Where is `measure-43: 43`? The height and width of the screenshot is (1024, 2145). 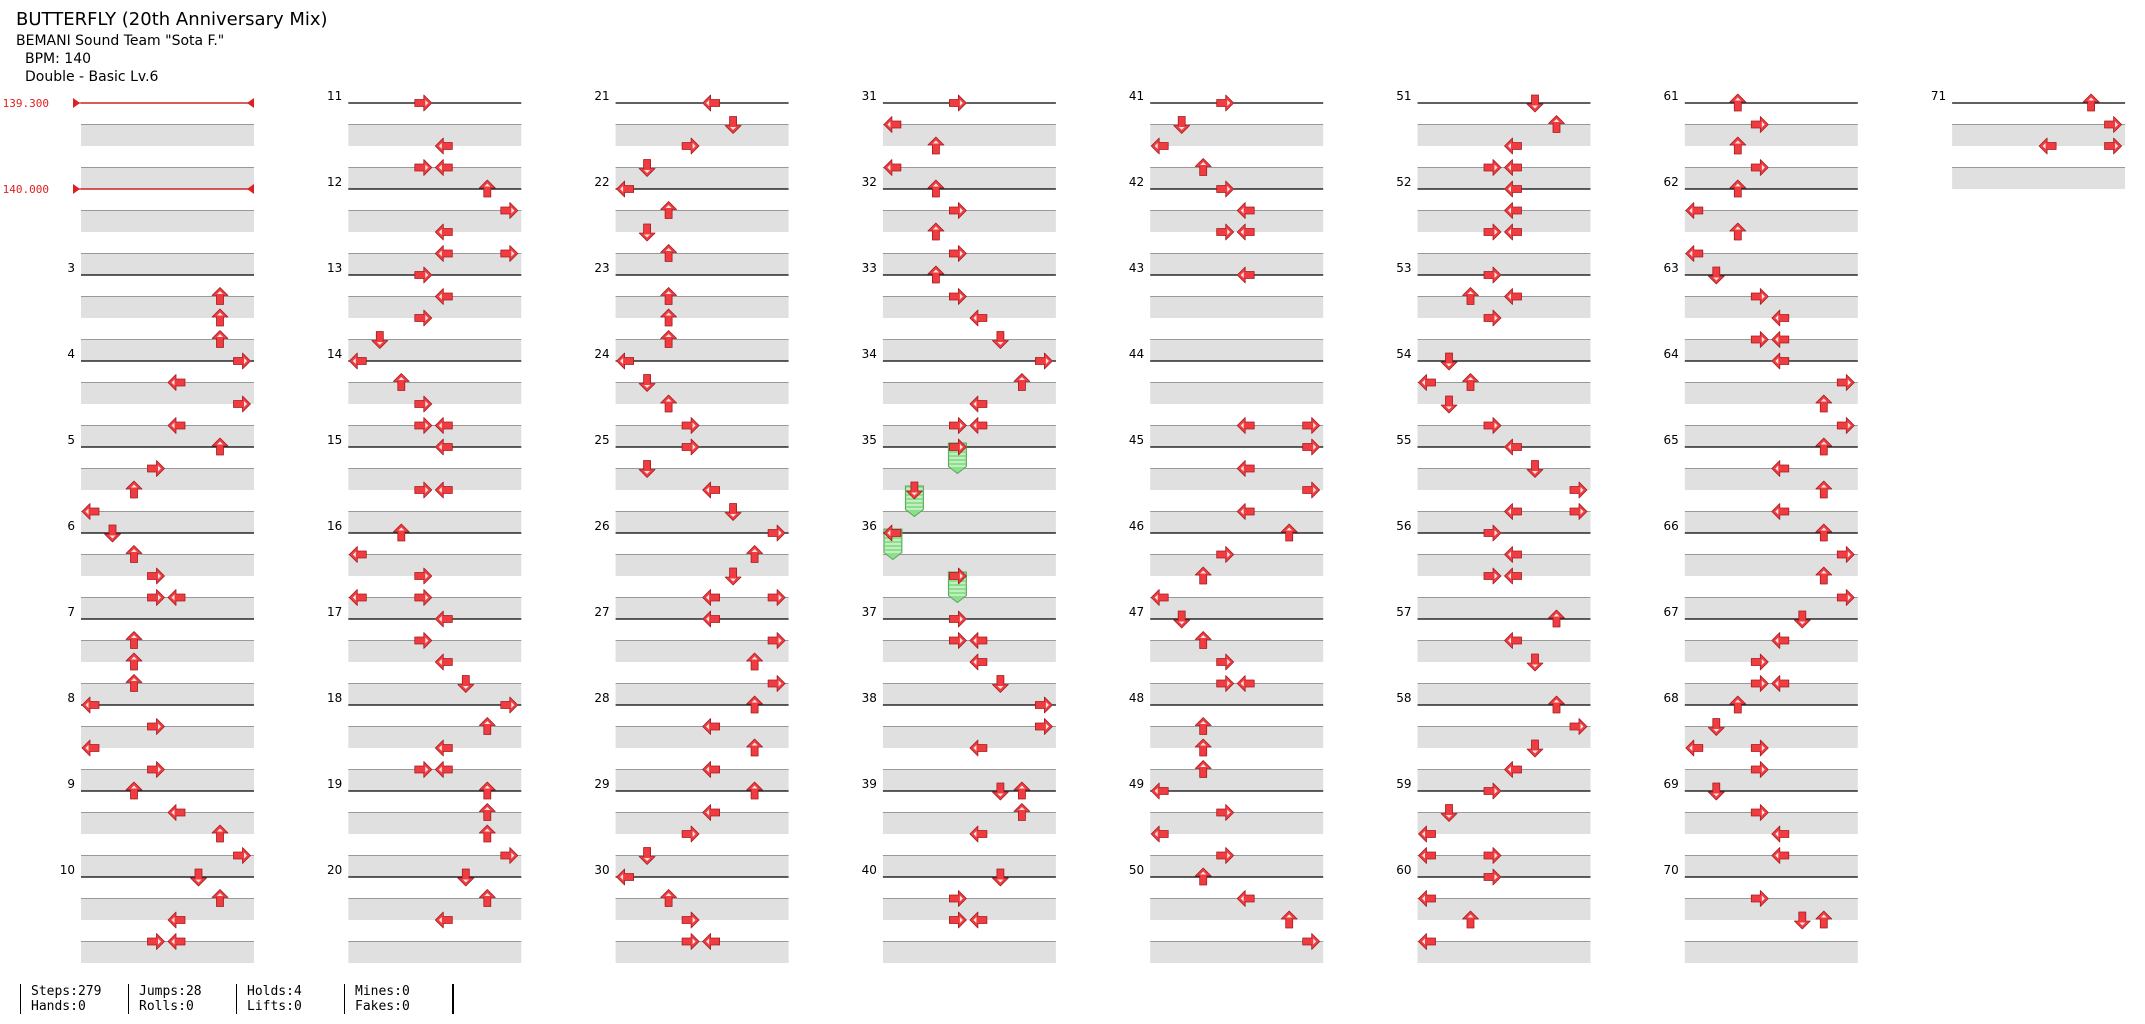
measure-43: 43 is located at coordinates (1226, 311).